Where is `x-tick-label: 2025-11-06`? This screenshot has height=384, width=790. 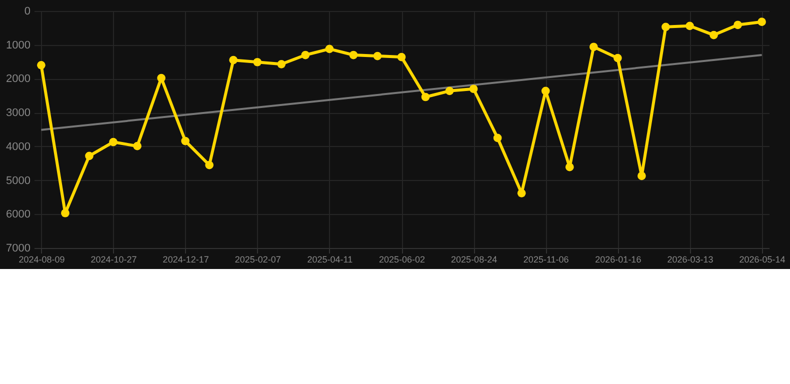 x-tick-label: 2025-11-06 is located at coordinates (546, 259).